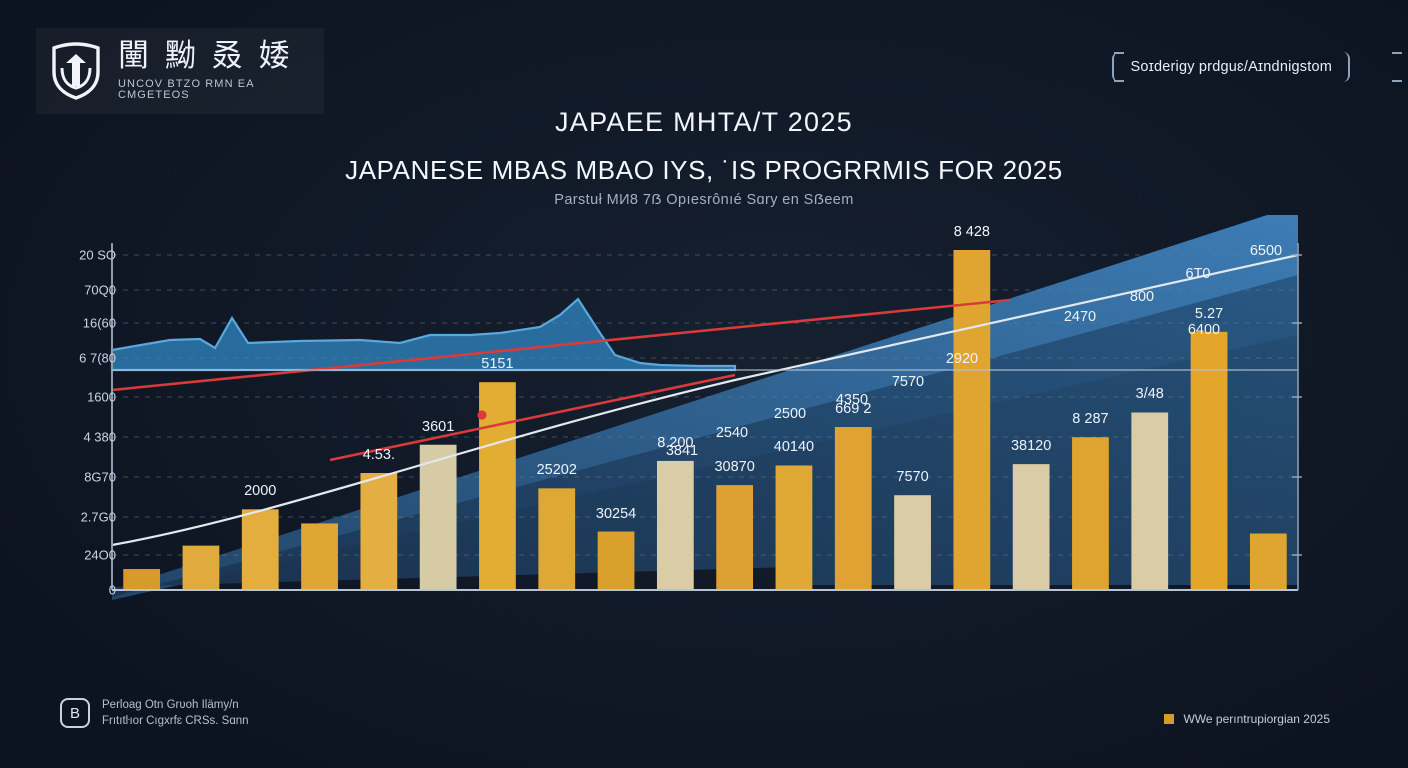 The image size is (1408, 768). I want to click on band-value-label: 2470, so click(1080, 317).